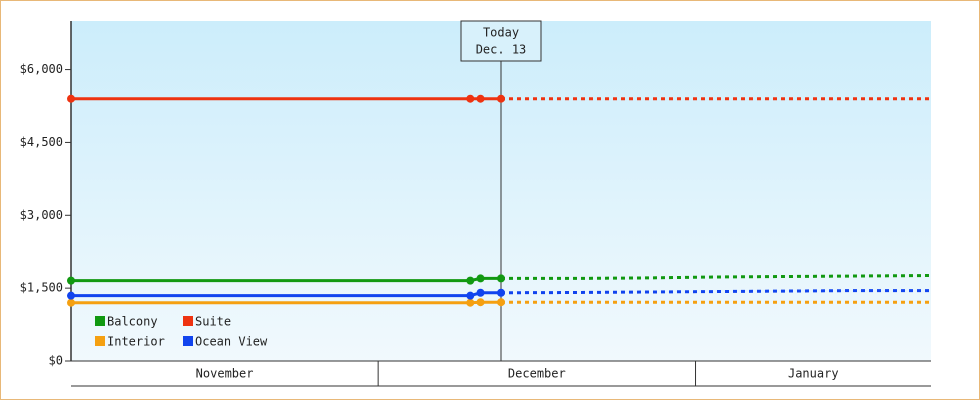 This screenshot has width=980, height=400. I want to click on y-tick-label: $1,500, so click(41, 288).